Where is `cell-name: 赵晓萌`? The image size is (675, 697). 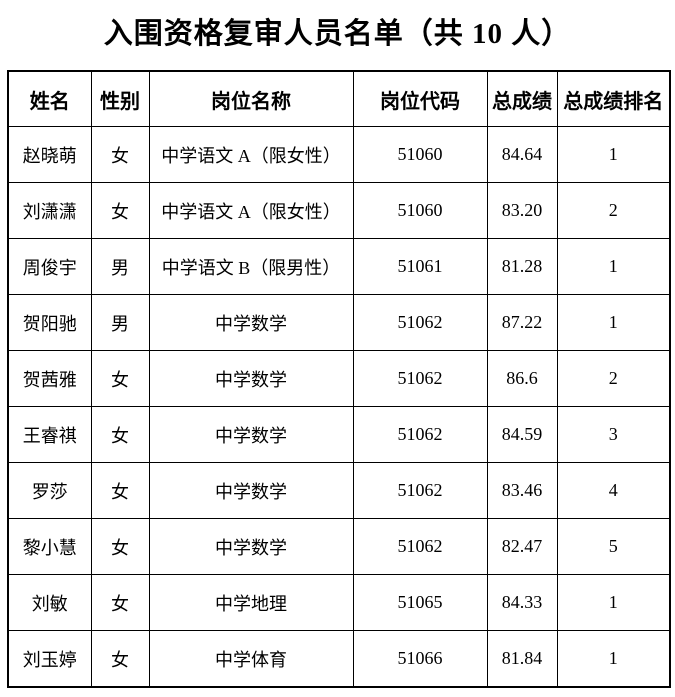
cell-name: 赵晓萌 is located at coordinates (49, 154).